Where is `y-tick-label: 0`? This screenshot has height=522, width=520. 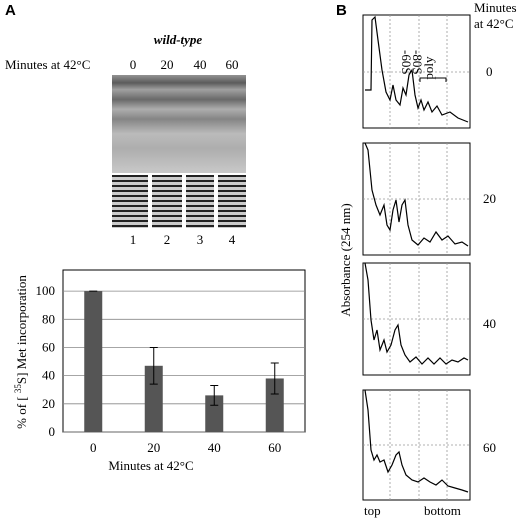
y-tick-label: 0 is located at coordinates (52, 431).